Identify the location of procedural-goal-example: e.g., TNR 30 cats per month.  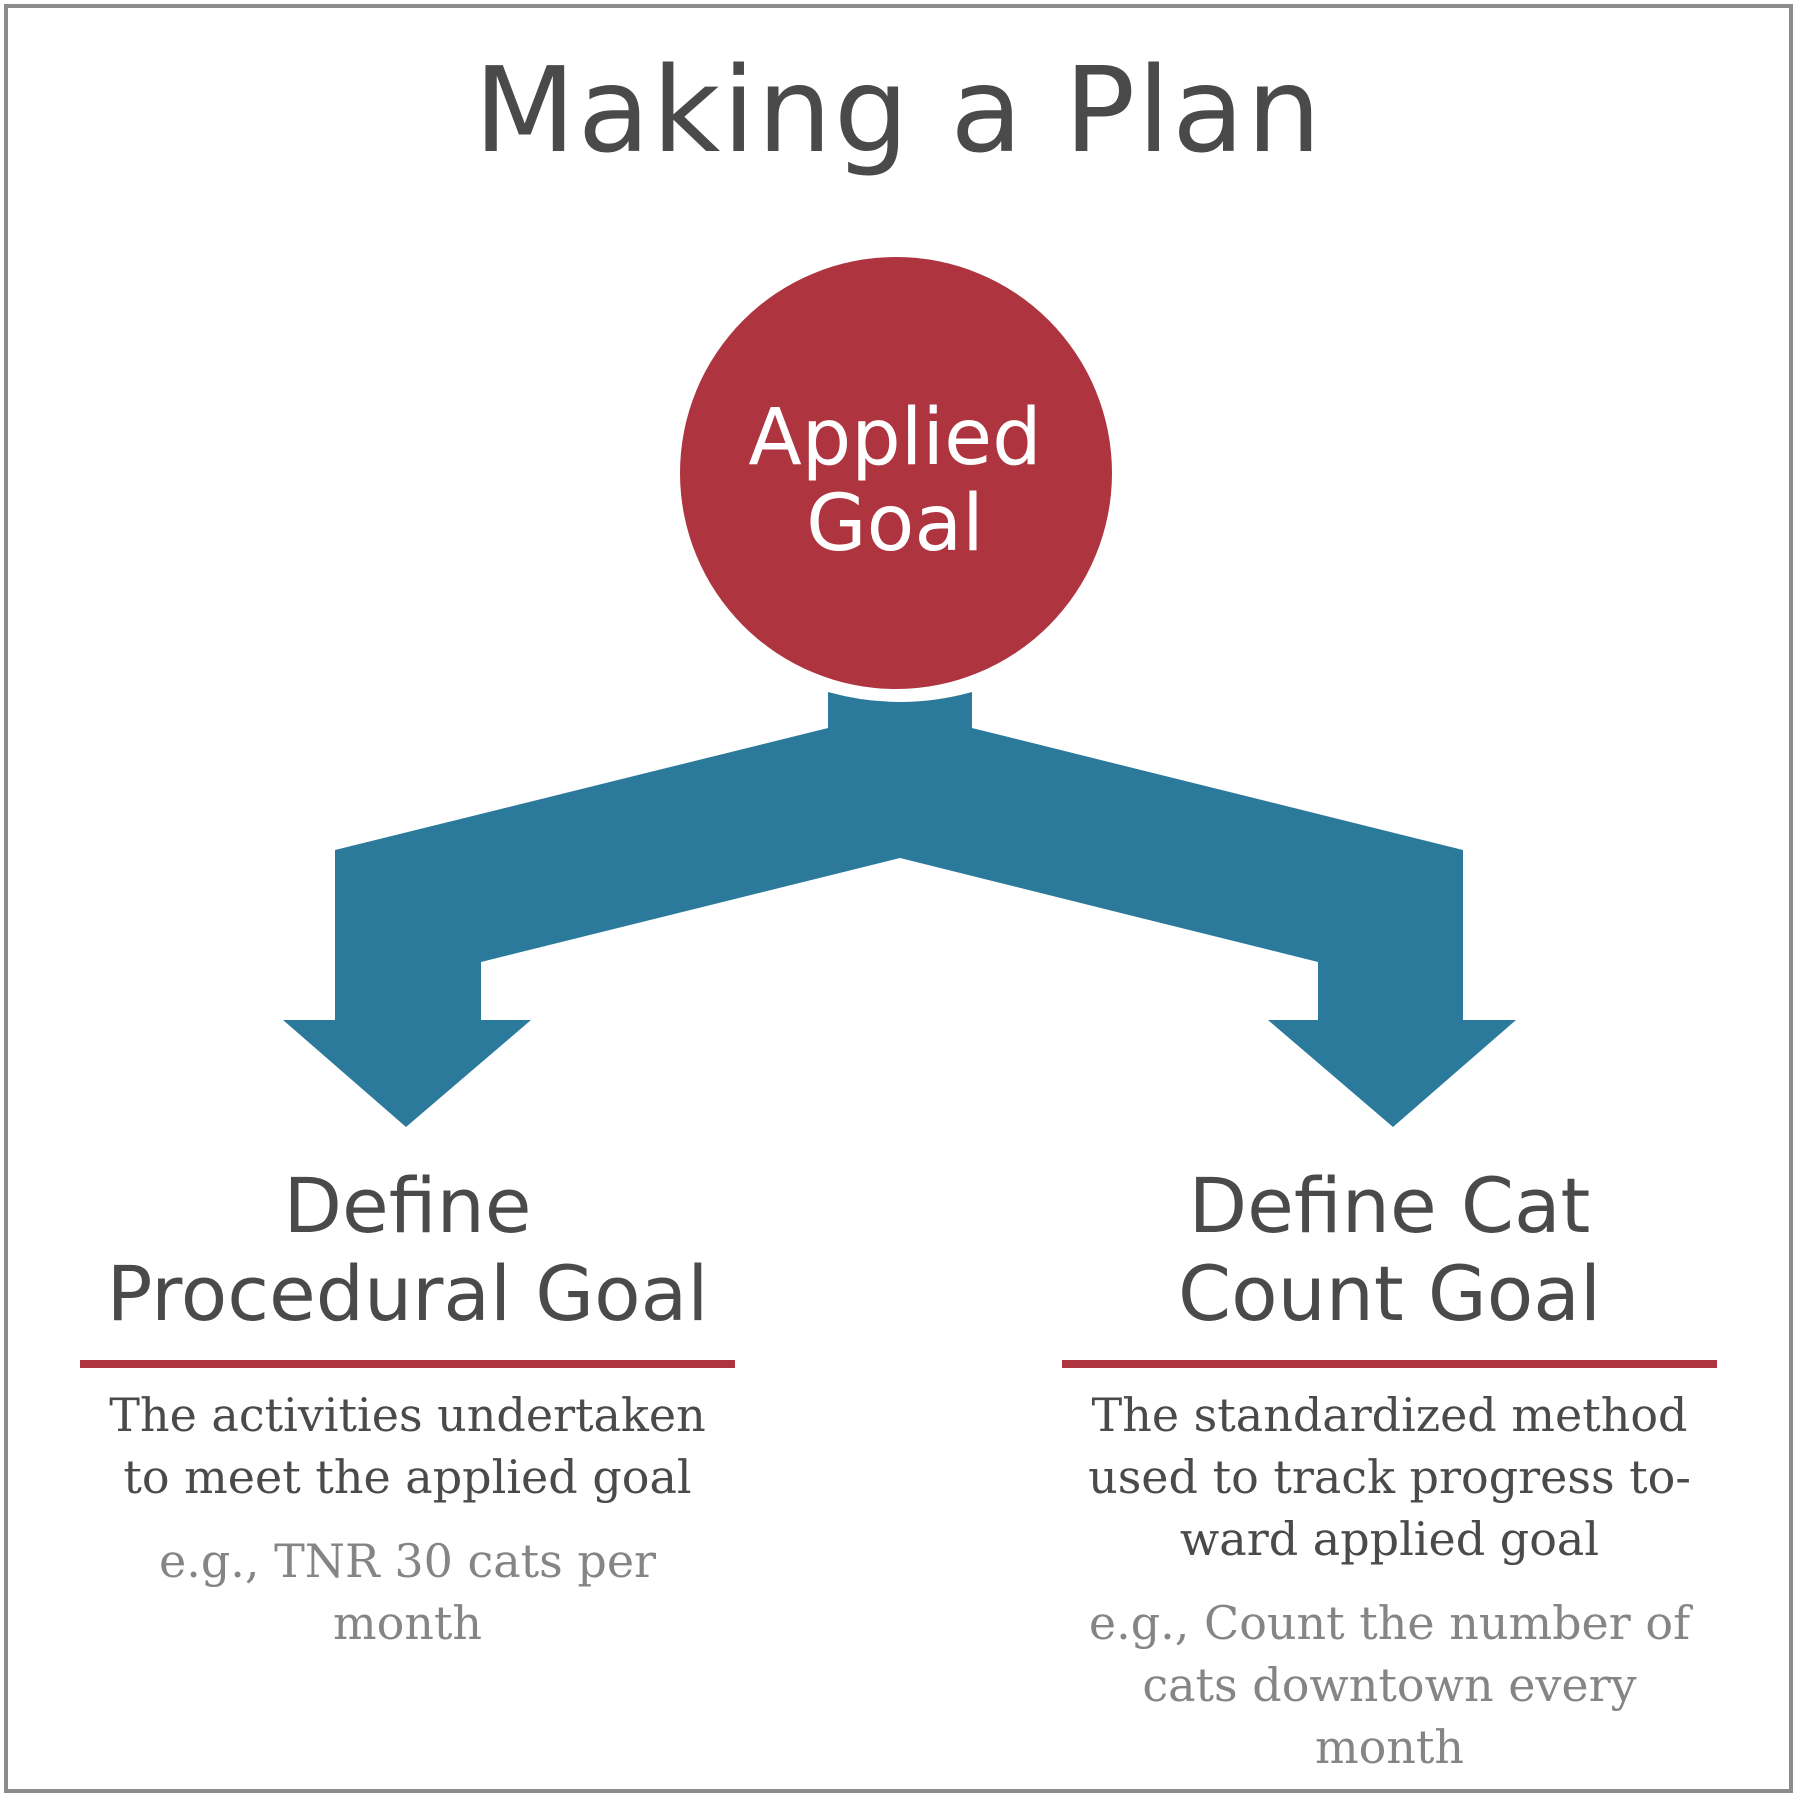
(407, 1592).